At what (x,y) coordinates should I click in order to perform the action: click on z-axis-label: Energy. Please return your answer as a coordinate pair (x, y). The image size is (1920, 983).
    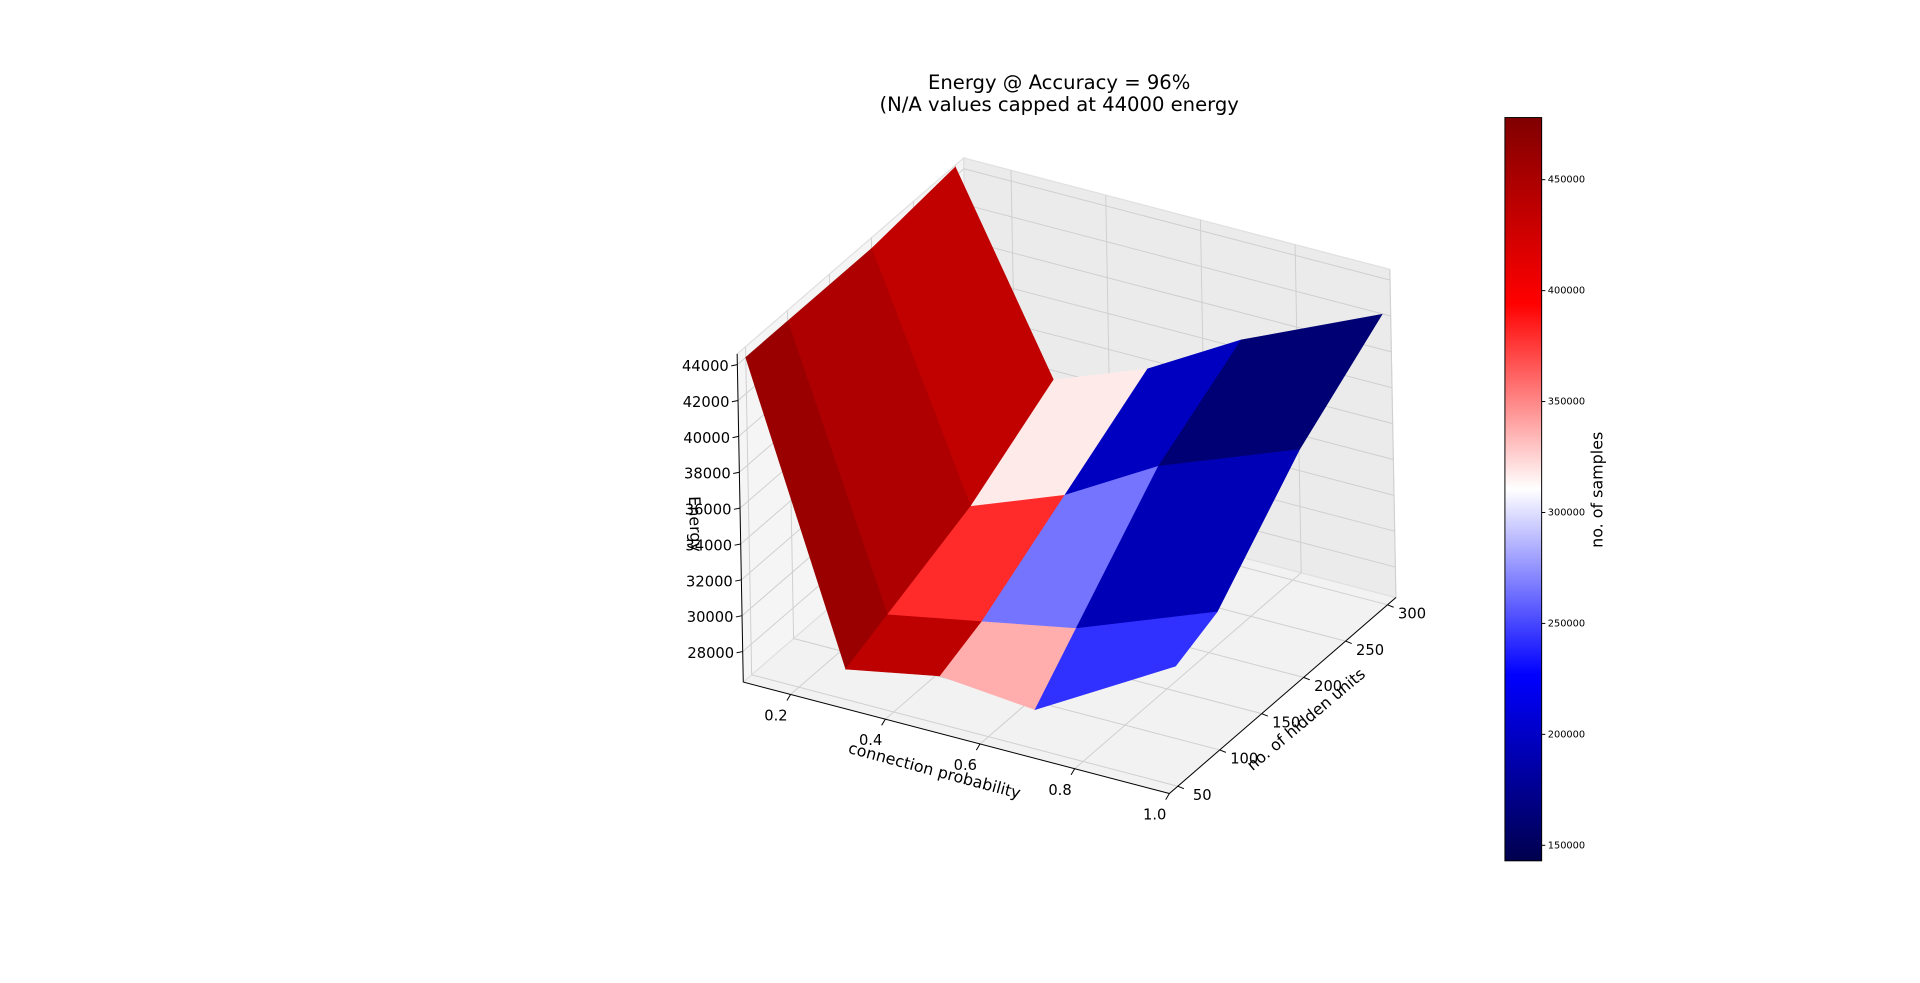
    Looking at the image, I should click on (695, 524).